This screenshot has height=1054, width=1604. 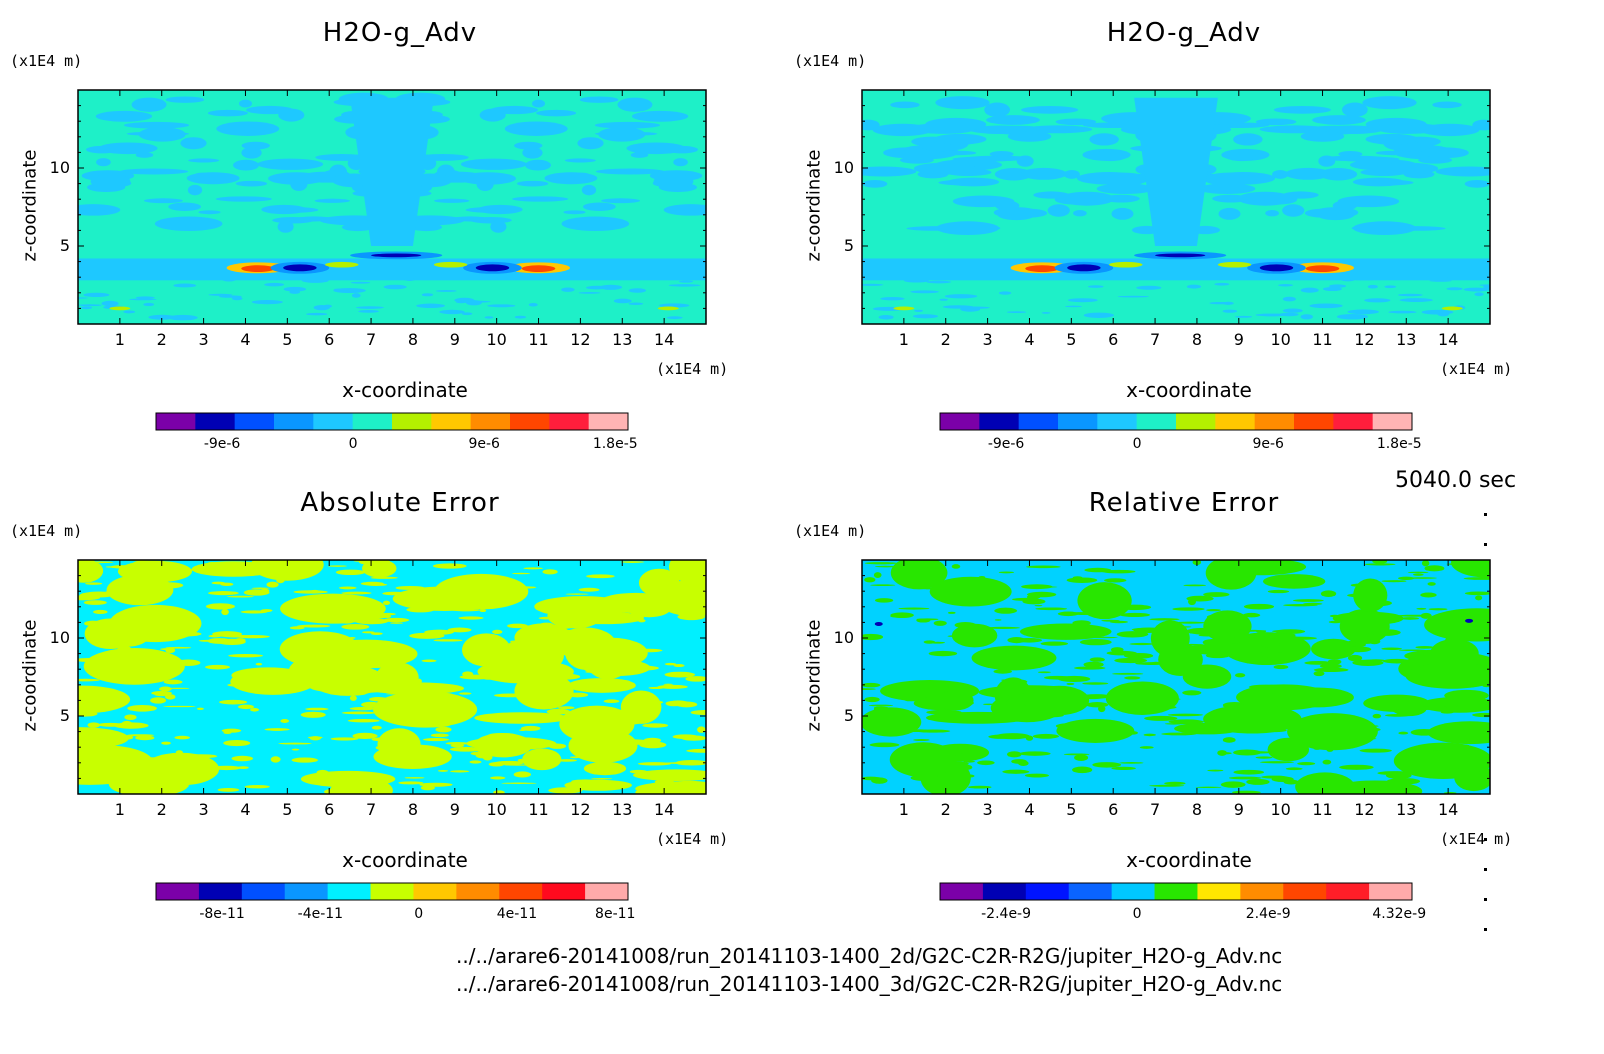 I want to click on colorbar-label: 0, so click(x=1137, y=914).